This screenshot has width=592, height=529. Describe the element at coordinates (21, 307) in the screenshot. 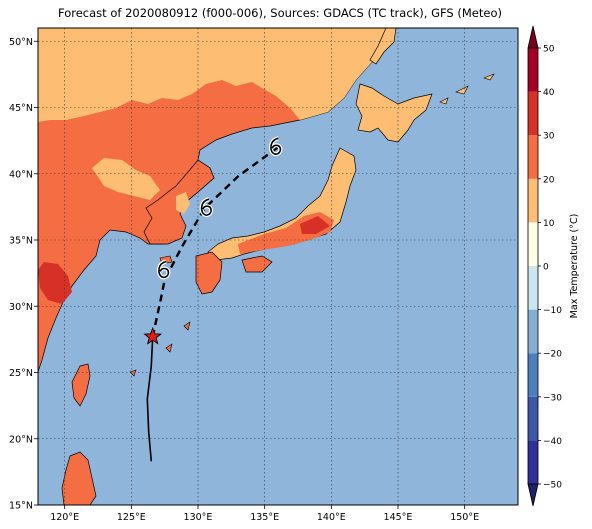

I see `lat-tick-label: 30°N` at that location.